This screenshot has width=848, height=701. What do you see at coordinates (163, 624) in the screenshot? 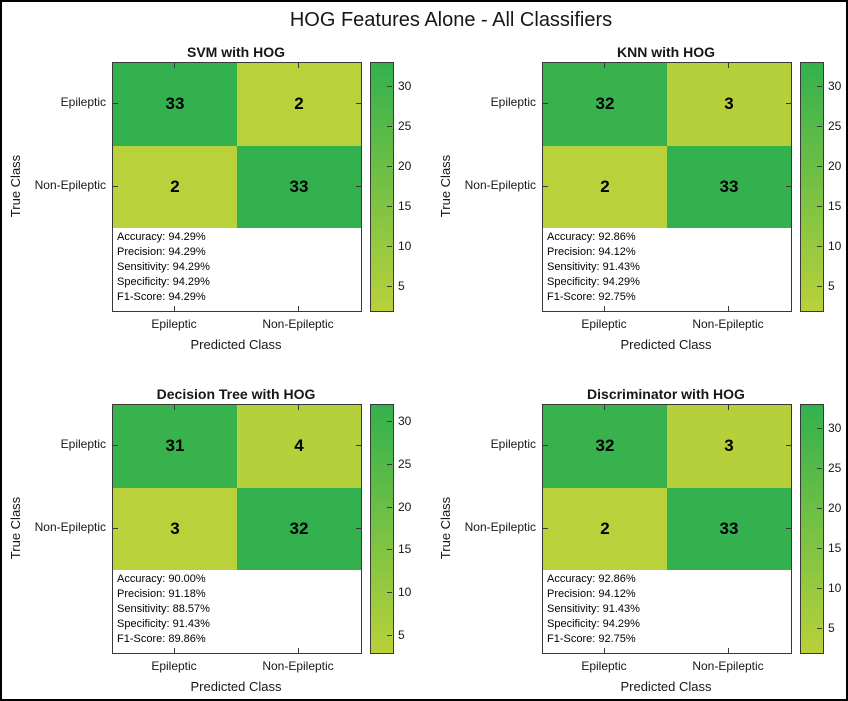
I see `metric-line: Specificity: 91.43%` at bounding box center [163, 624].